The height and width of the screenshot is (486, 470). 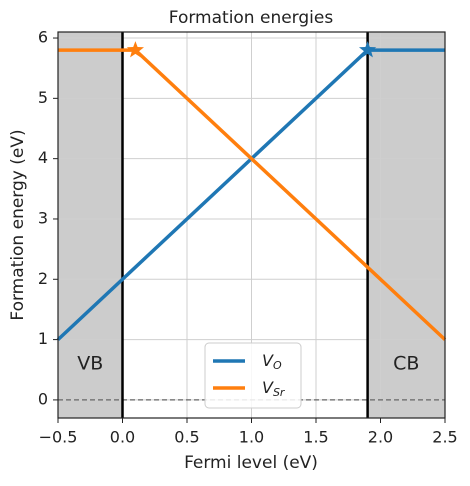 I want to click on y-tick-label: 0, so click(x=43, y=398).